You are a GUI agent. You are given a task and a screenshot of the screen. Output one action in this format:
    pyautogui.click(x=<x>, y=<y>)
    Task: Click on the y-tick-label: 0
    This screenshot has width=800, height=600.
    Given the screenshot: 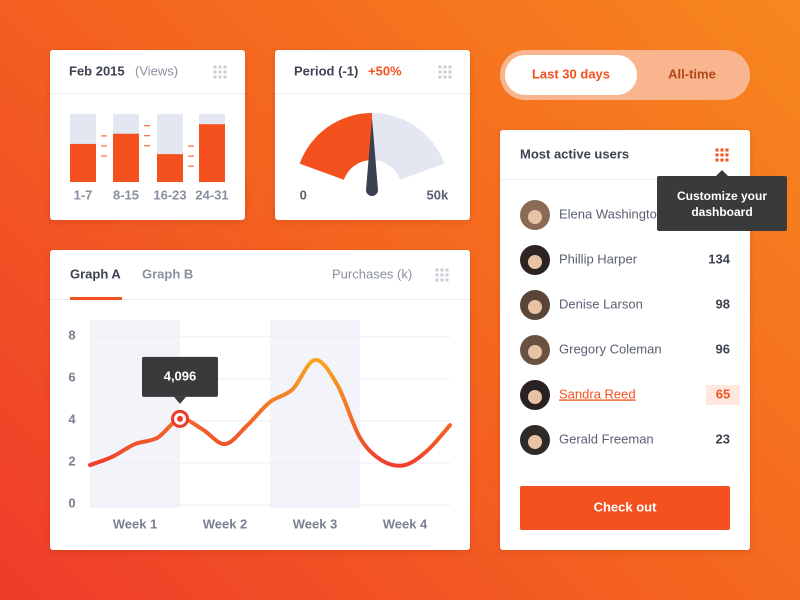 What is the action you would take?
    pyautogui.click(x=71, y=502)
    